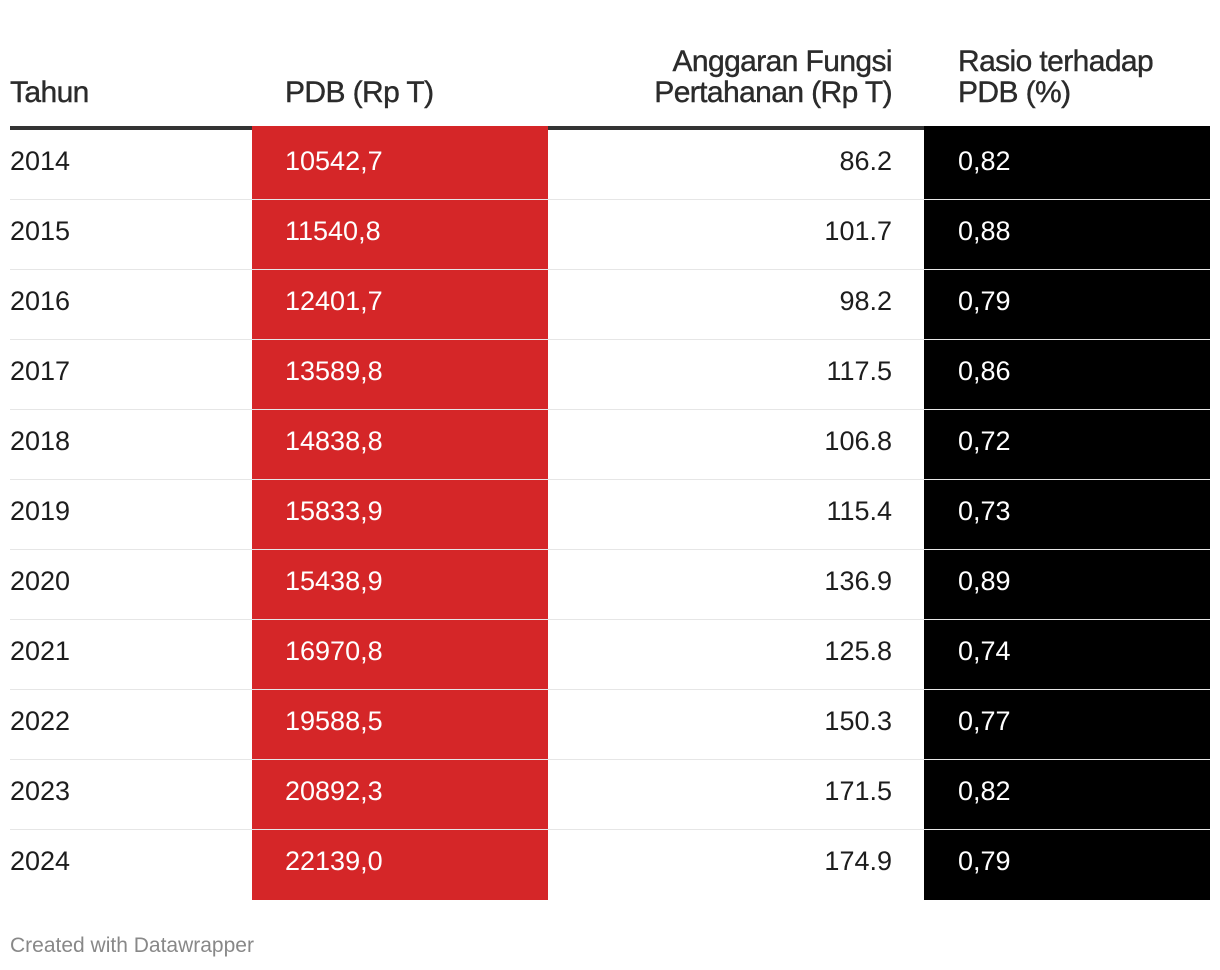  I want to click on cell-ratio-value: 0,74, so click(984, 651).